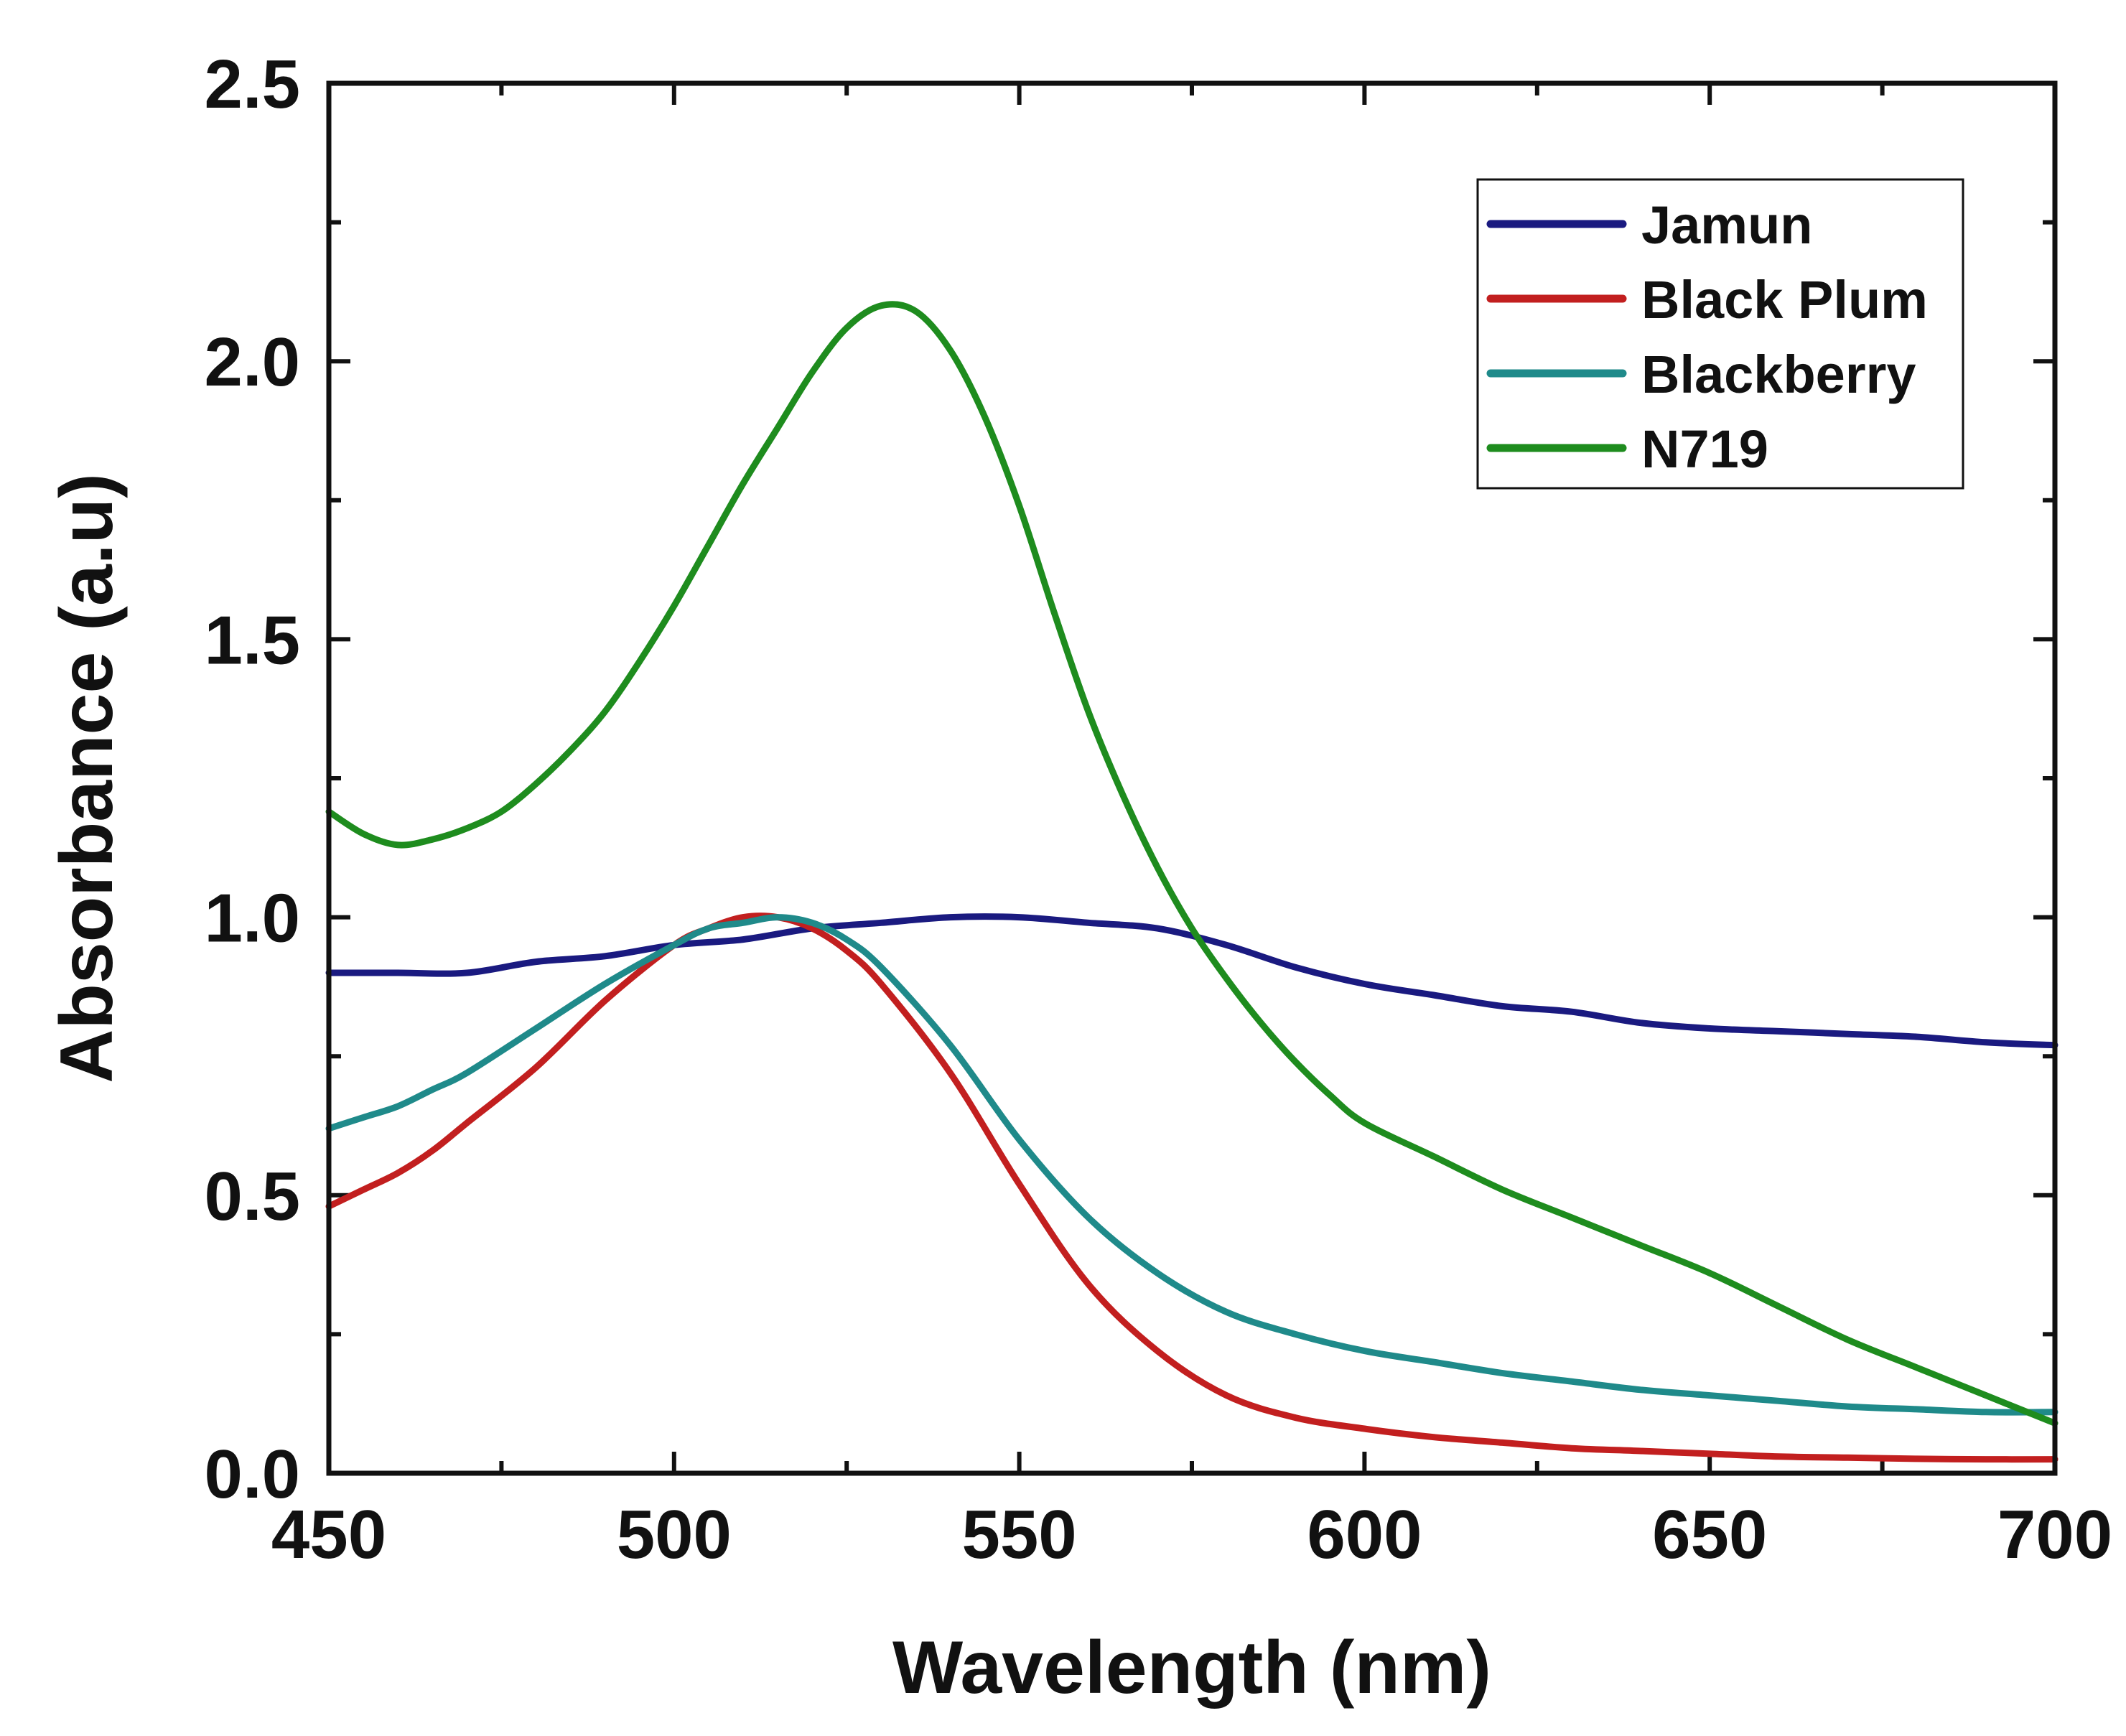  What do you see at coordinates (252, 1196) in the screenshot?
I see `y-tick-label: 0.5` at bounding box center [252, 1196].